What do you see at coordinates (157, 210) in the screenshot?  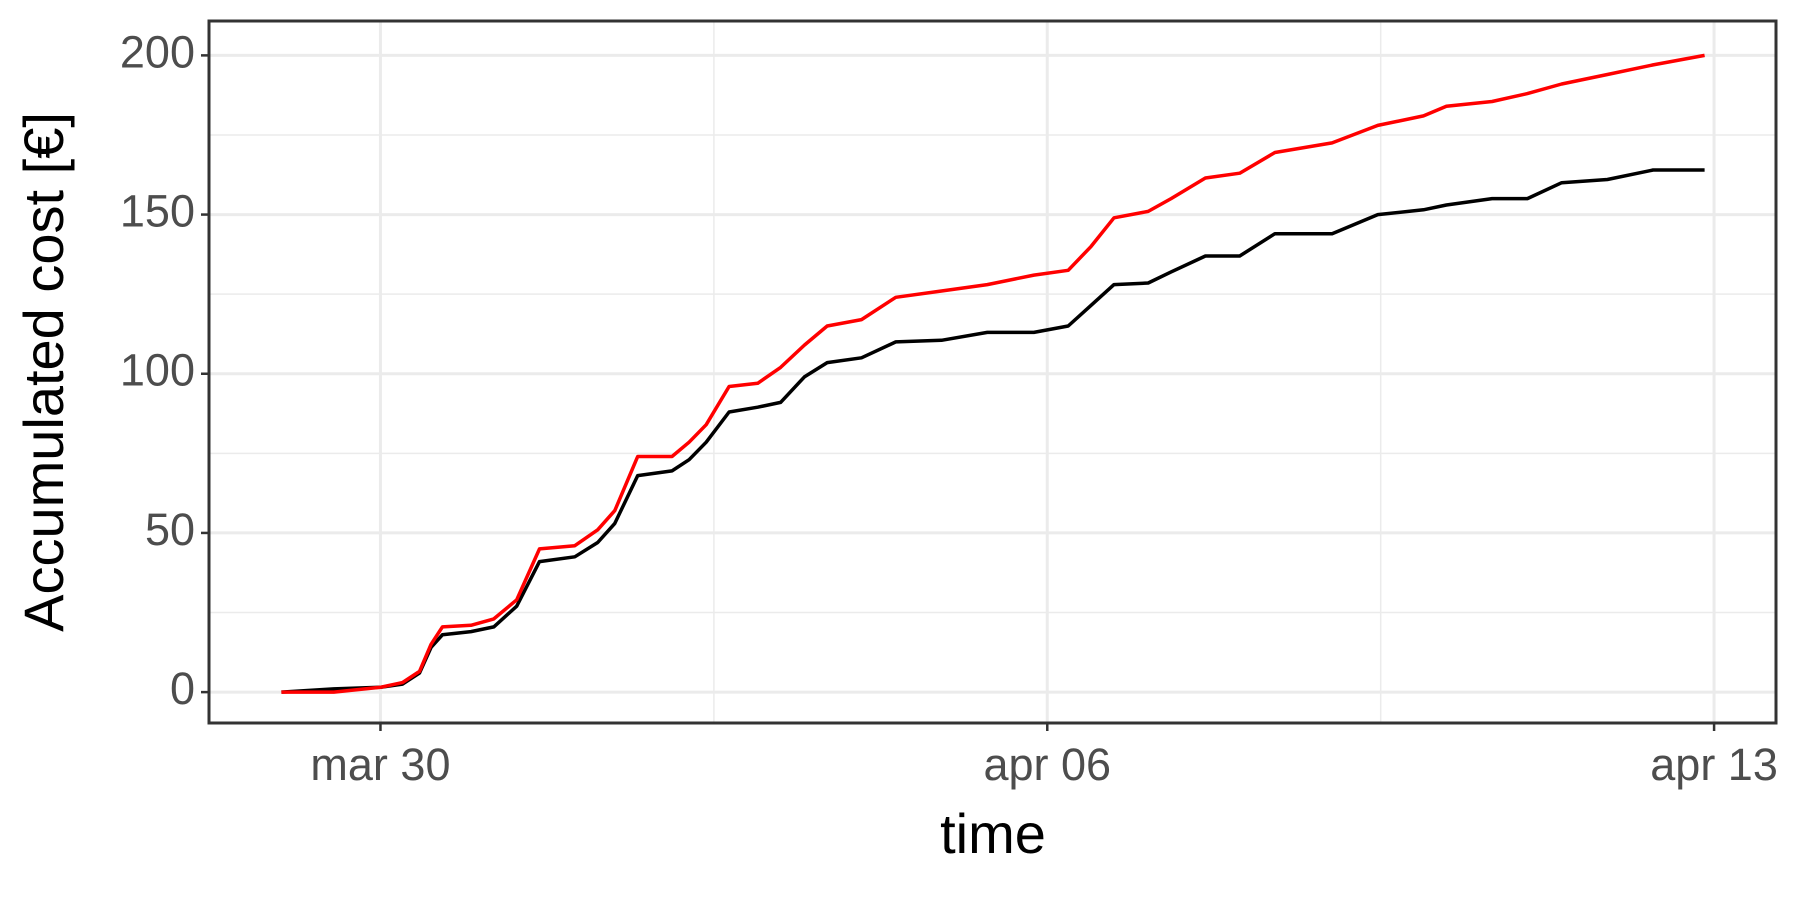 I see `y-tick-label: 150` at bounding box center [157, 210].